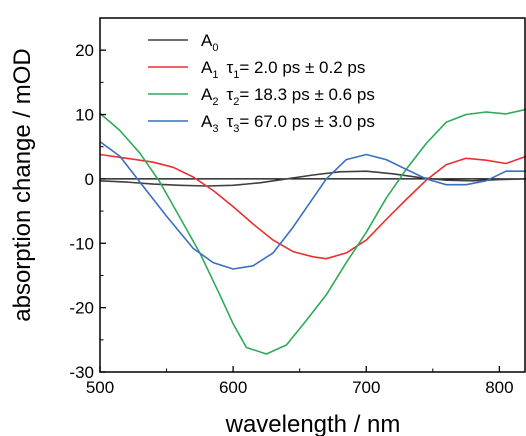  I want to click on y-tick-label: -20, so click(81, 308).